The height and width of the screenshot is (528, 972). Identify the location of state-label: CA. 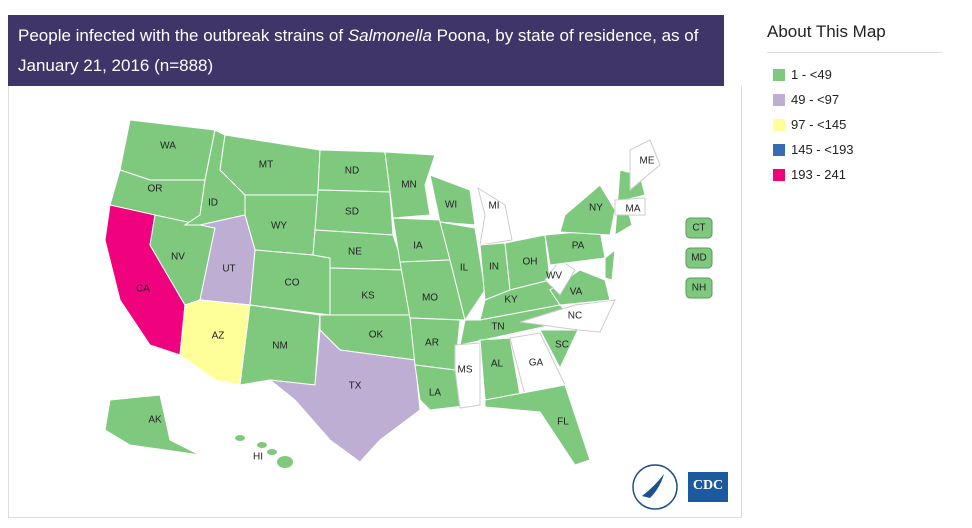
(143, 289).